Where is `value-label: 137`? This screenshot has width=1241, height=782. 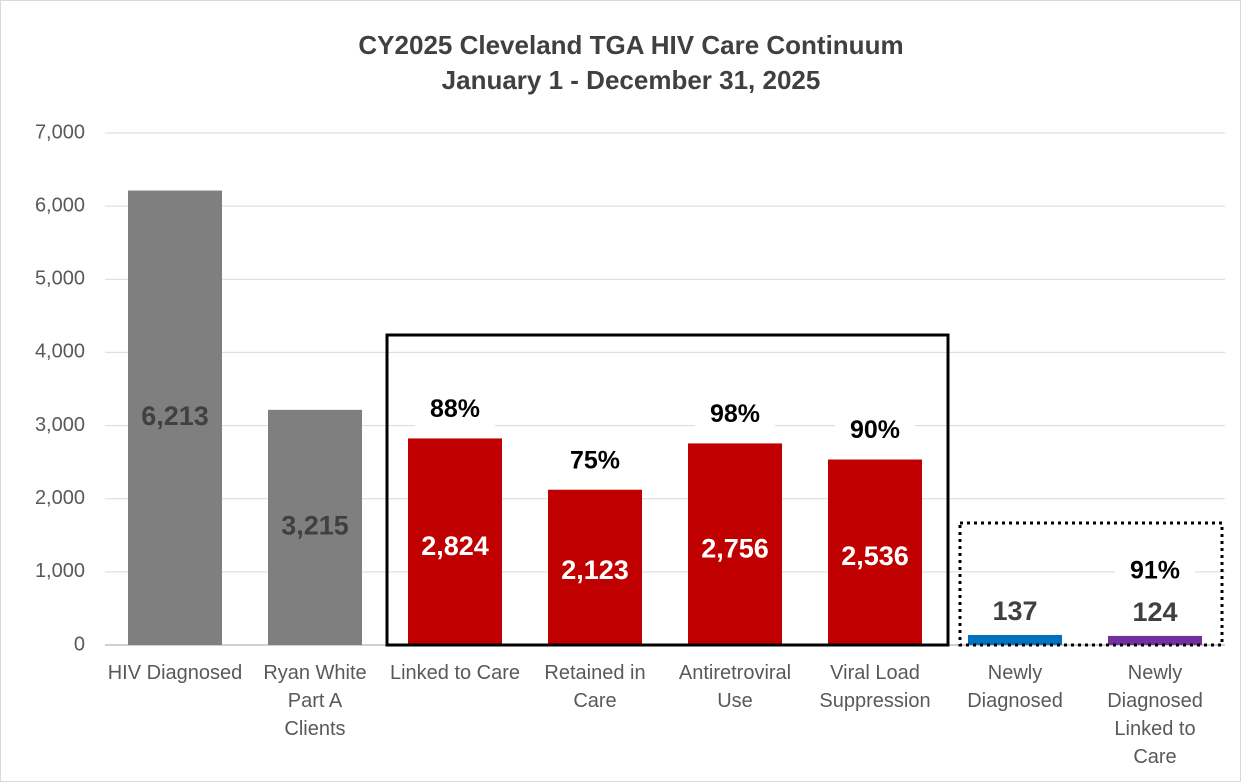 value-label: 137 is located at coordinates (1014, 611).